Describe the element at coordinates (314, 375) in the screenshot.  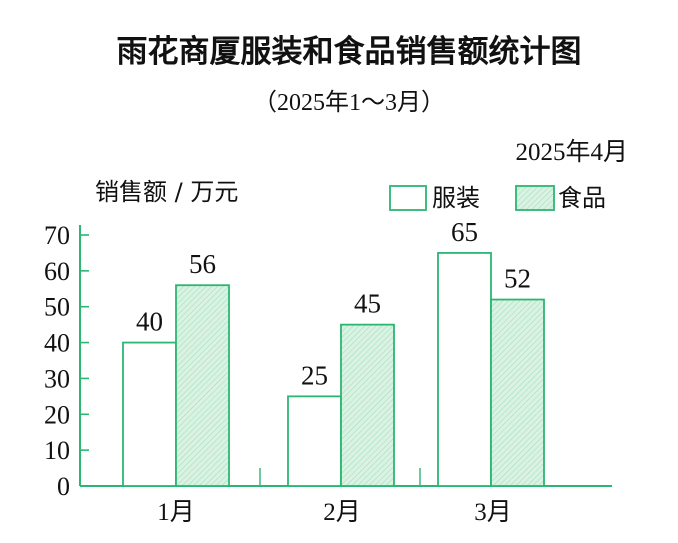
I see `data-label: 25` at that location.